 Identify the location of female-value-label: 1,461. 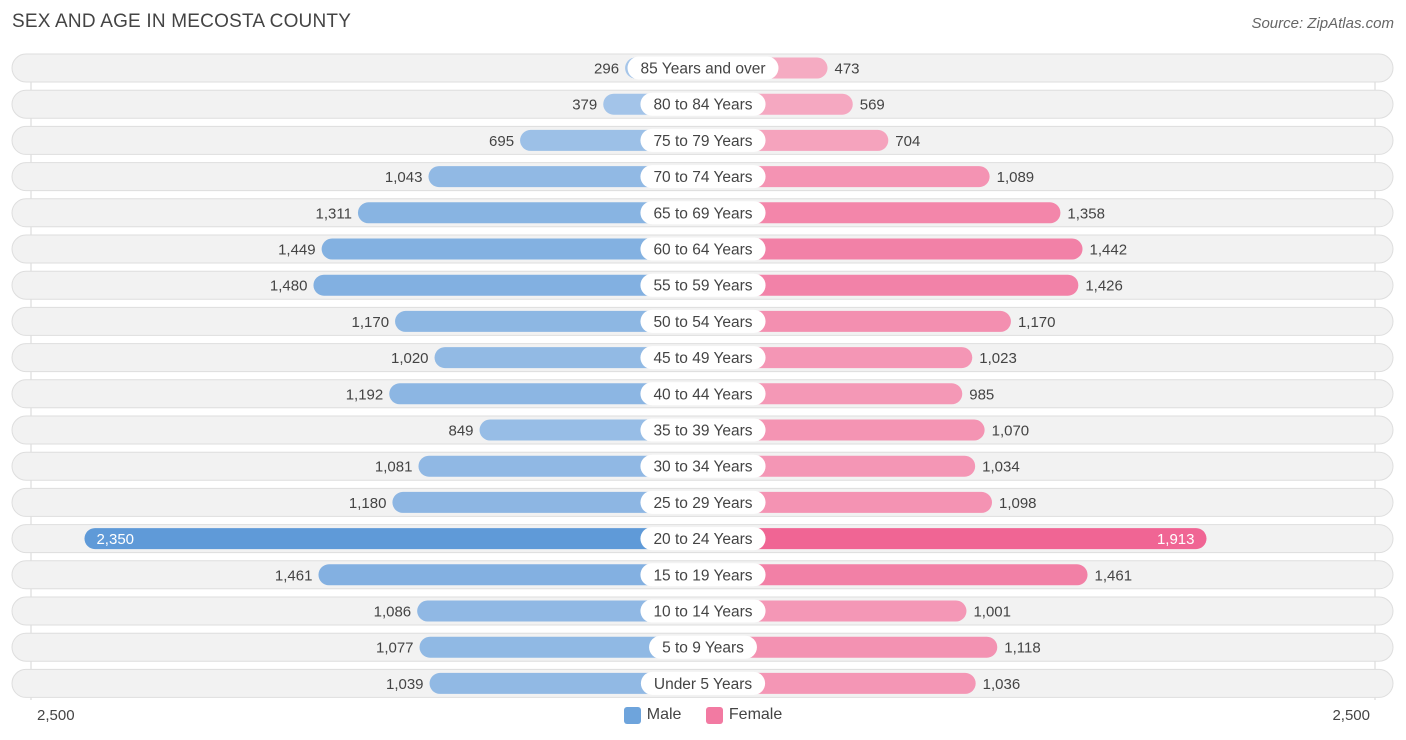
(1114, 575).